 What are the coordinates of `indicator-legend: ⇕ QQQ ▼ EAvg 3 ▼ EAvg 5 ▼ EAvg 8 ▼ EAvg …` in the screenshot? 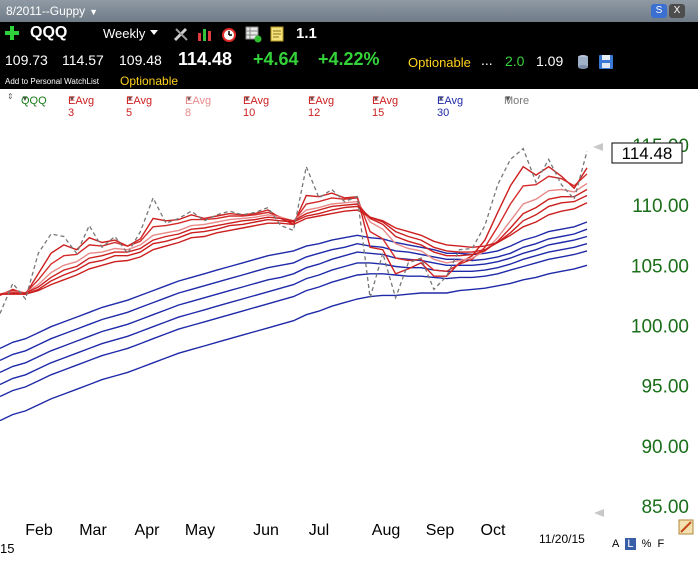 It's located at (349, 104).